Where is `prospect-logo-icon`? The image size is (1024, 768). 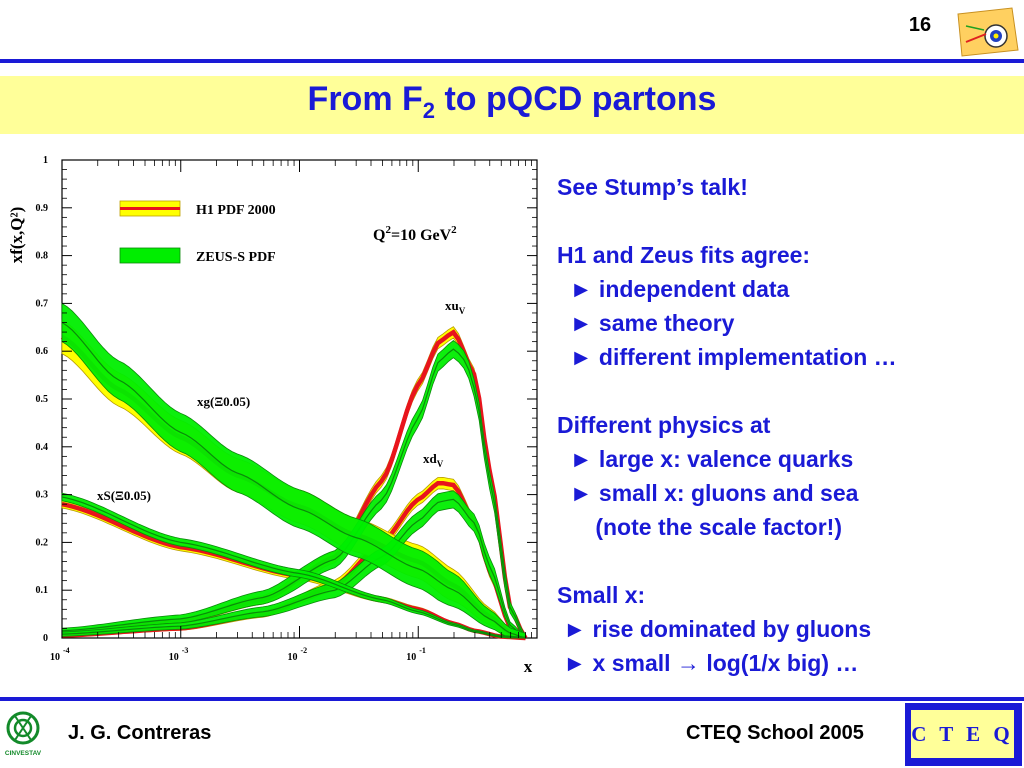
prospect-logo-icon is located at coordinates (988, 32).